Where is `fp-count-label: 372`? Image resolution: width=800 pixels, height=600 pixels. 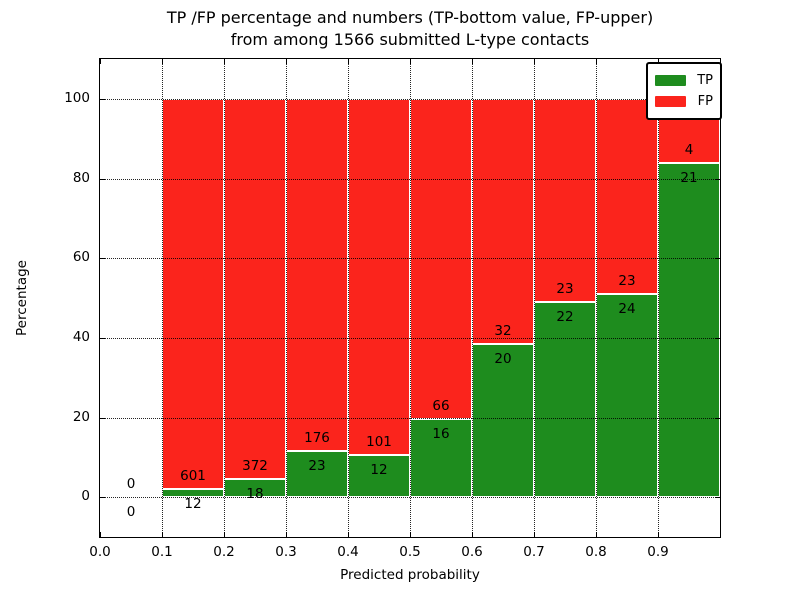 fp-count-label: 372 is located at coordinates (255, 465).